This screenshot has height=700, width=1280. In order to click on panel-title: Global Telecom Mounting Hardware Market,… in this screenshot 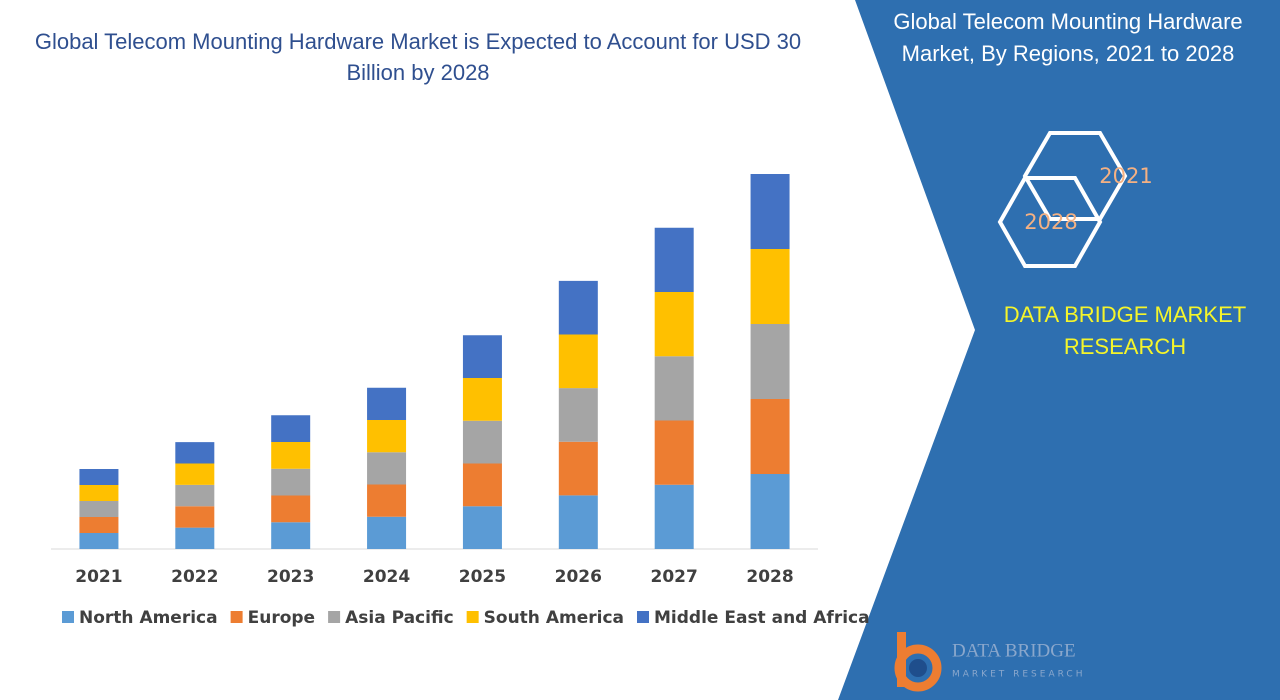, I will do `click(1068, 37)`.